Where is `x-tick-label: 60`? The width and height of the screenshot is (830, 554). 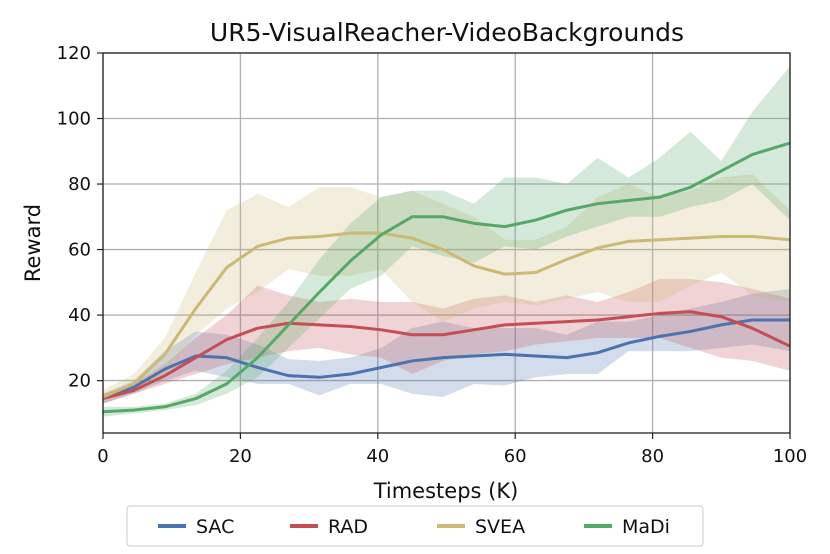 x-tick-label: 60 is located at coordinates (515, 456).